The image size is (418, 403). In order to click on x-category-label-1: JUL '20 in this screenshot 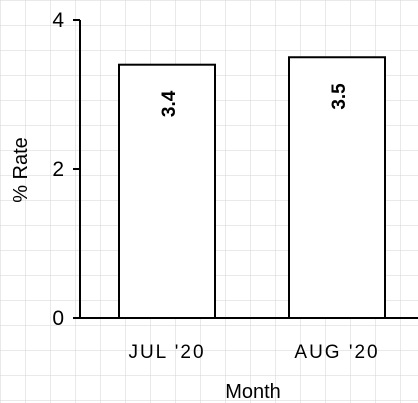, I will do `click(166, 352)`.